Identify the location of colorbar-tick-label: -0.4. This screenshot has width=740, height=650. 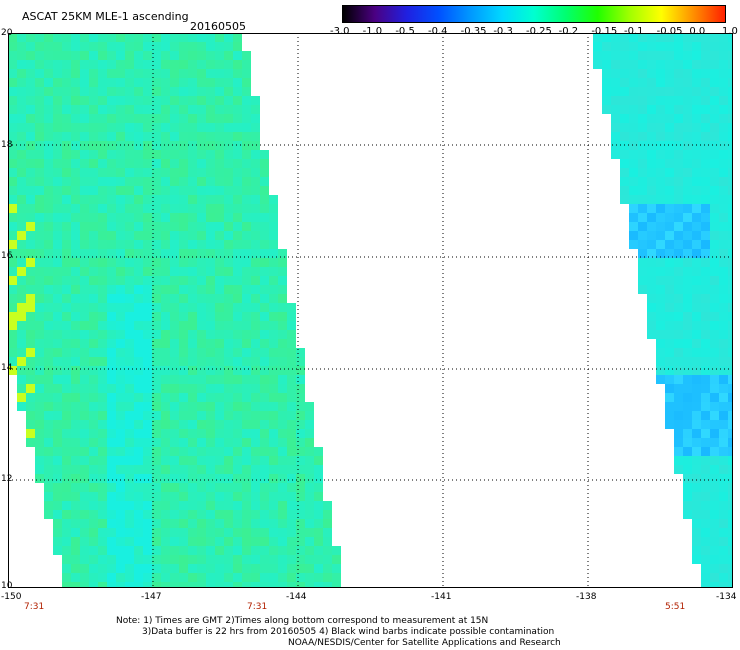
(438, 31).